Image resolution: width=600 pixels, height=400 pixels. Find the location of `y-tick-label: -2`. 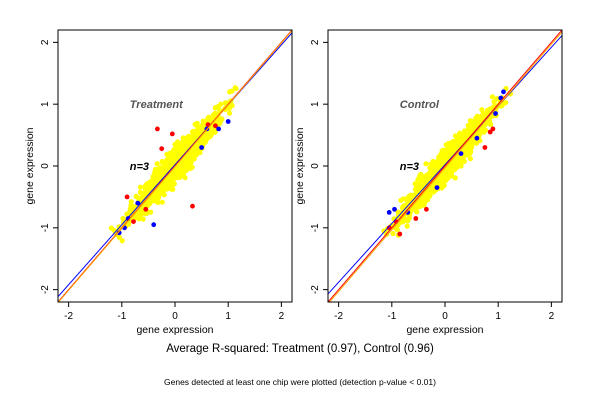

y-tick-label: -2 is located at coordinates (315, 289).